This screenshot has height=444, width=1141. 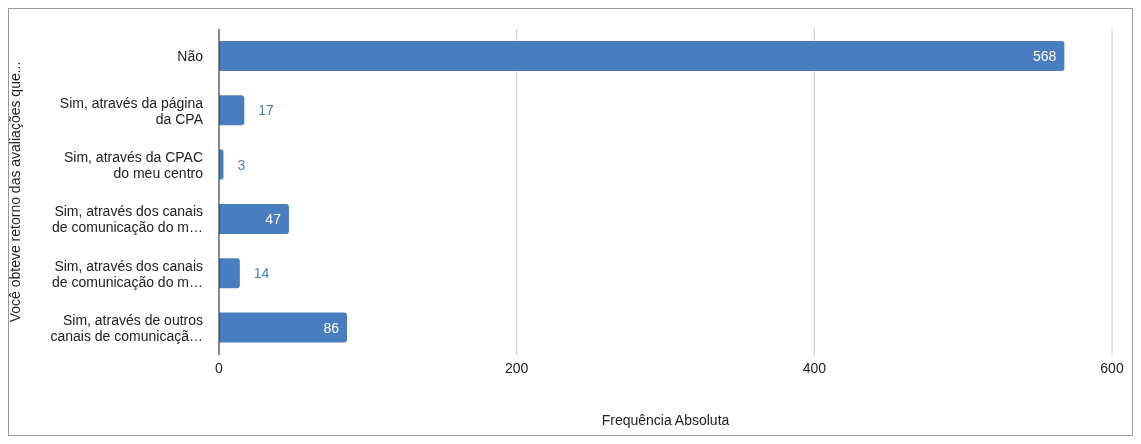 I want to click on data-label: 14, so click(x=261, y=273).